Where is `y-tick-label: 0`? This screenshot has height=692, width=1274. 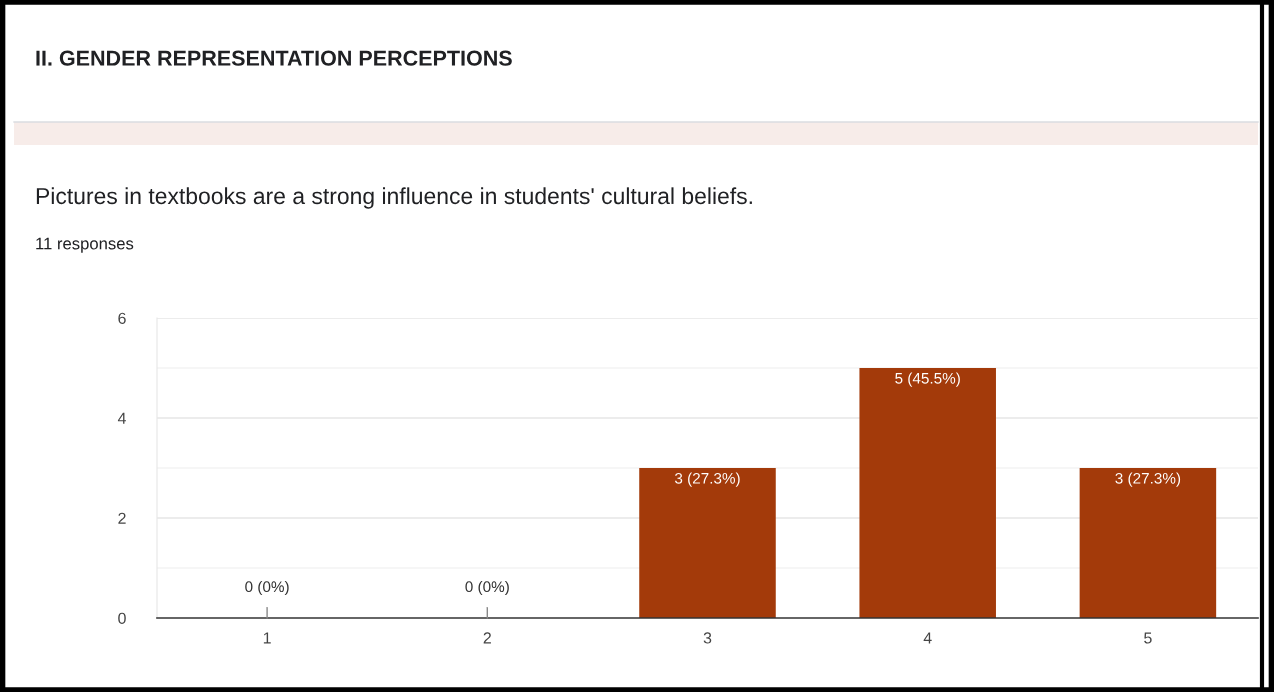 y-tick-label: 0 is located at coordinates (122, 618).